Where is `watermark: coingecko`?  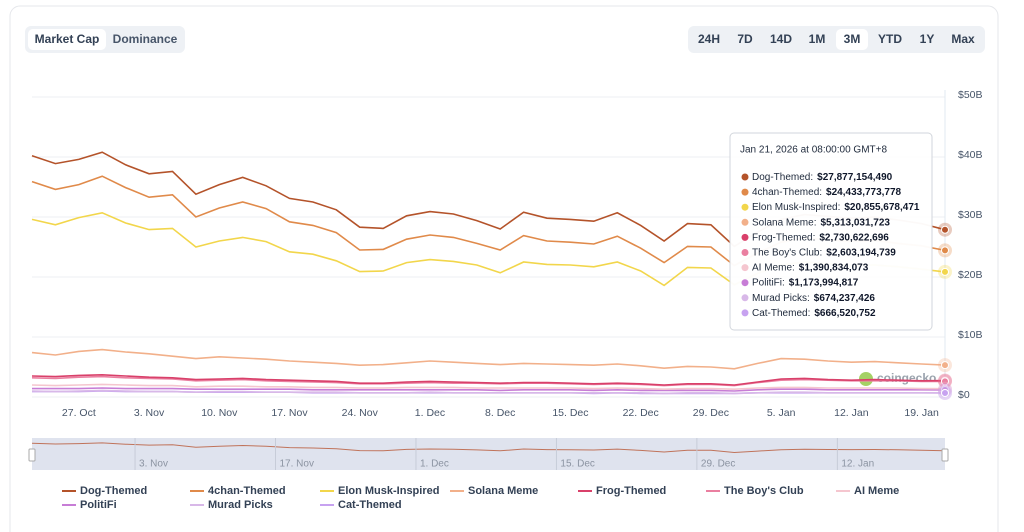 watermark: coingecko is located at coordinates (906, 378).